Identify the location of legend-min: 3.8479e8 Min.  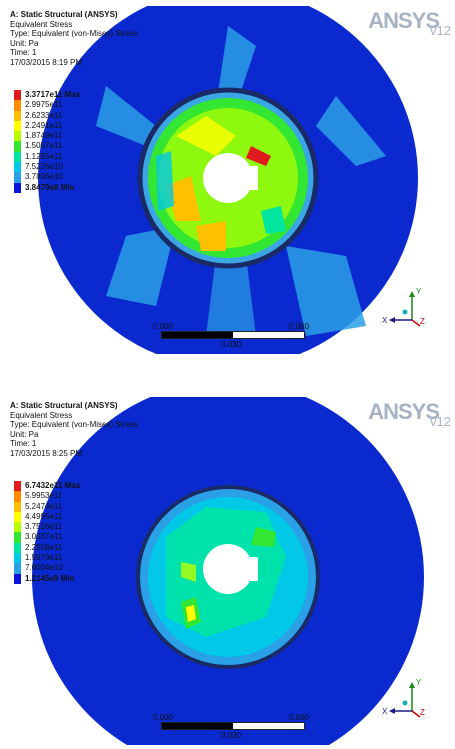
(50, 187).